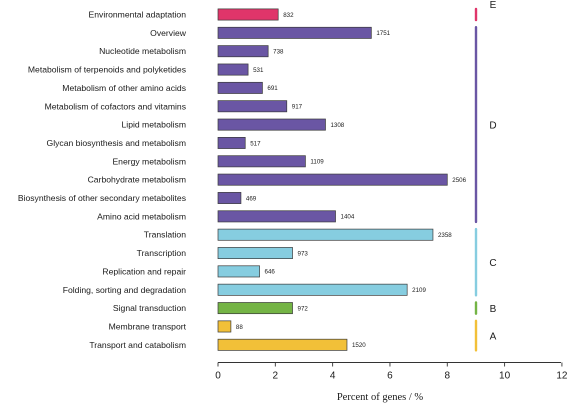 This screenshot has height=407, width=571. I want to click on data-label-replication-and-repair: 646, so click(270, 272).